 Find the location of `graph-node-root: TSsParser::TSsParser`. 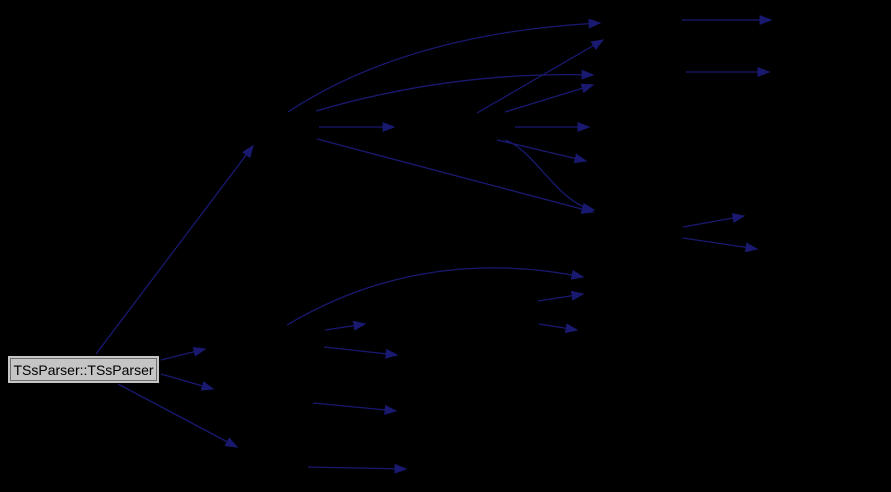

graph-node-root: TSsParser::TSsParser is located at coordinates (83, 369).